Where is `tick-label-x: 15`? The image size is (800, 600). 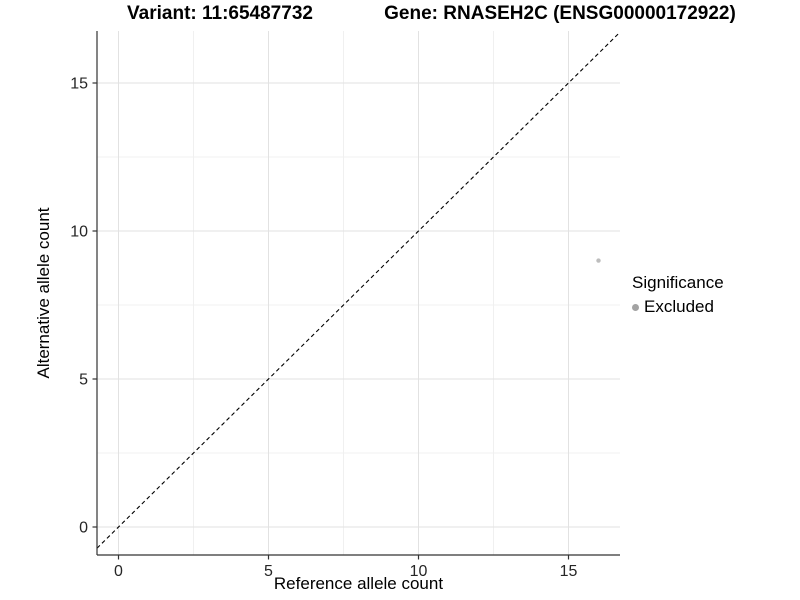 tick-label-x: 15 is located at coordinates (569, 571).